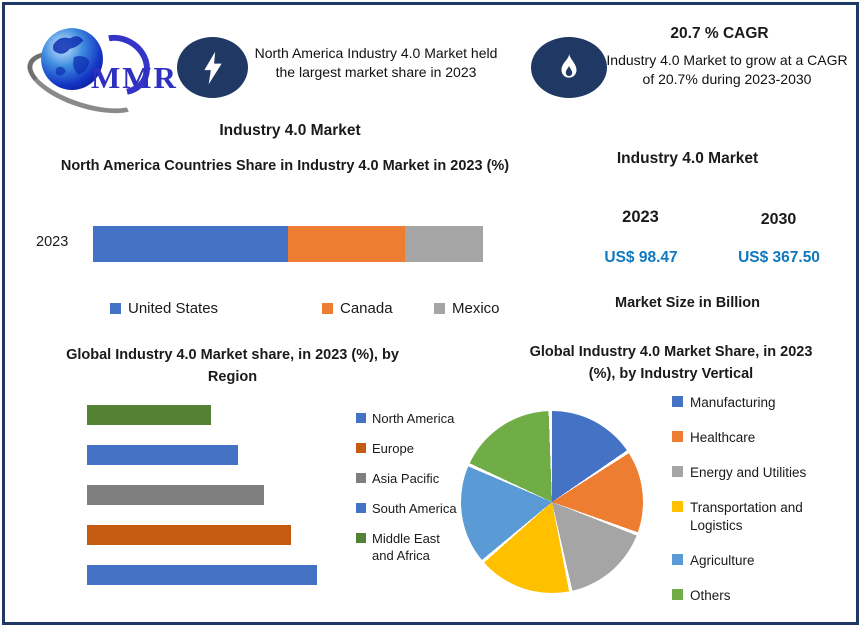  What do you see at coordinates (723, 437) in the screenshot?
I see `legend-label-healthcare: Healthcare` at bounding box center [723, 437].